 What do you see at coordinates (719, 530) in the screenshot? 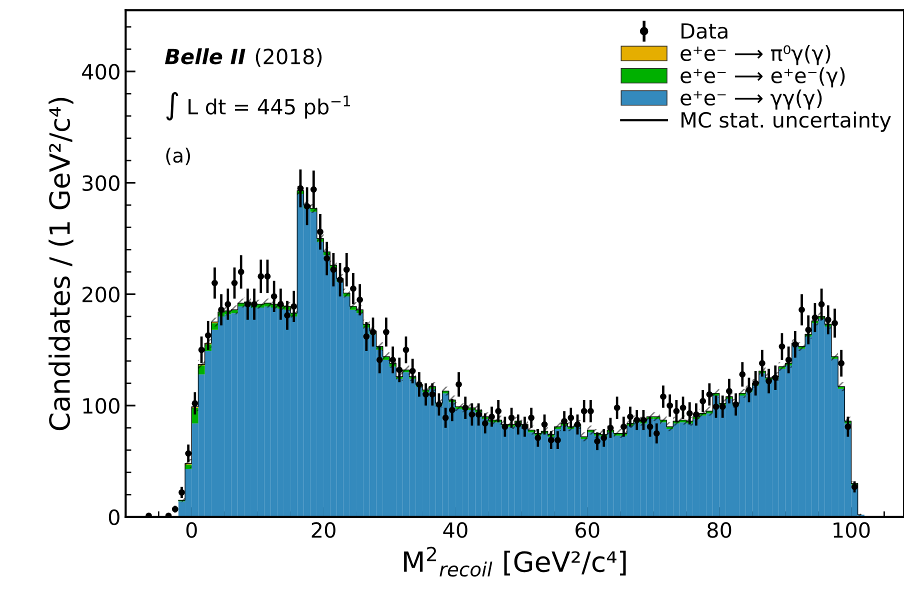
I see `x-tick-label: 80` at bounding box center [719, 530].